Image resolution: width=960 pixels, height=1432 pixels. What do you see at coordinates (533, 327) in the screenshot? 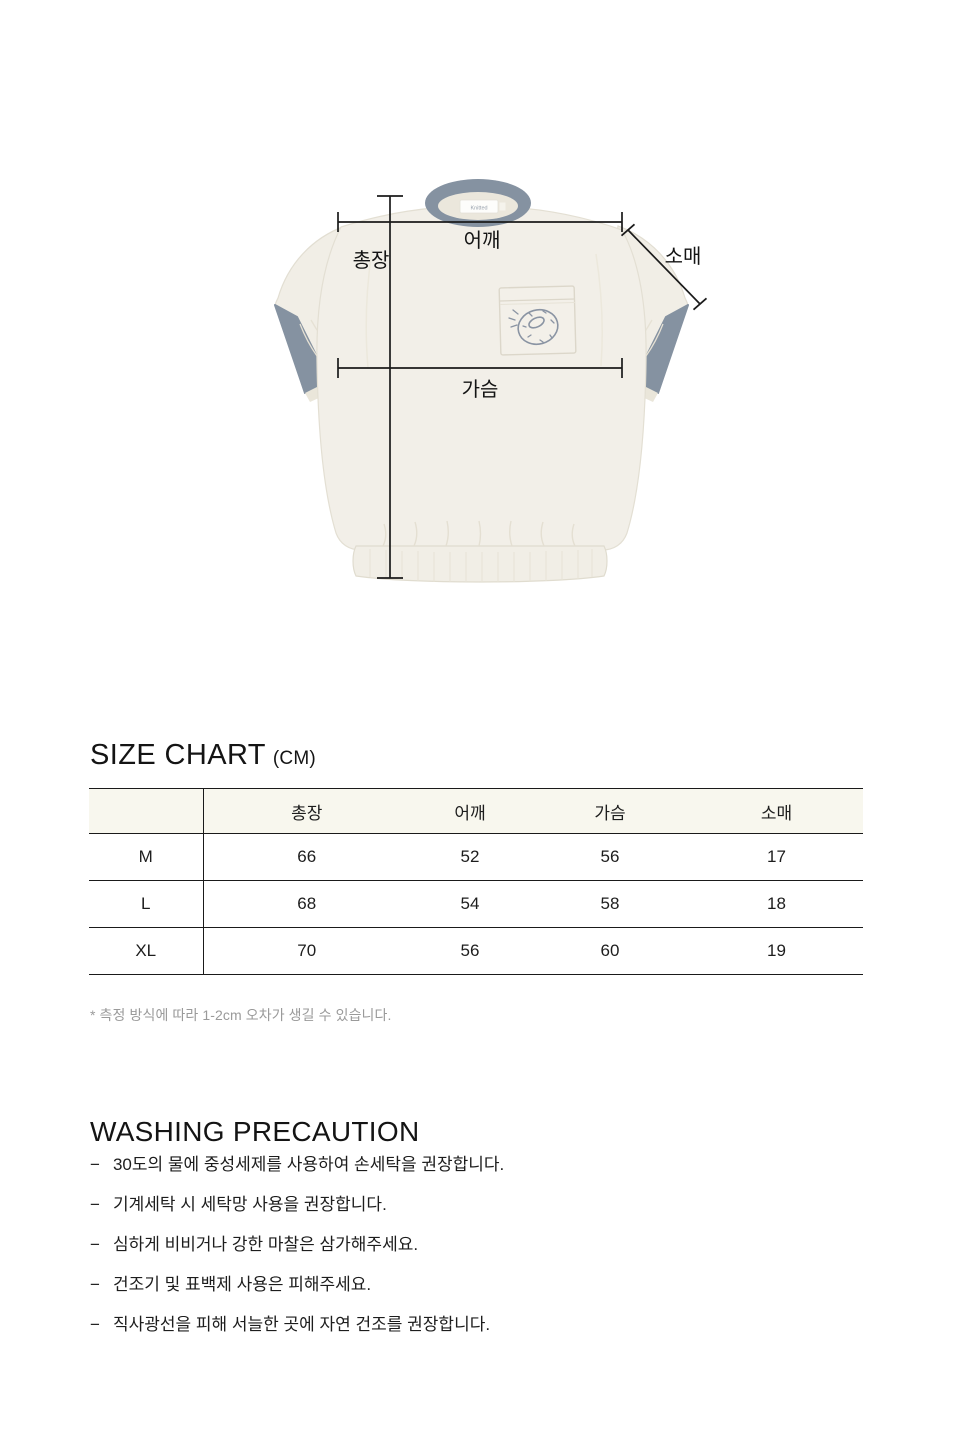
I see `donut-doodle` at bounding box center [533, 327].